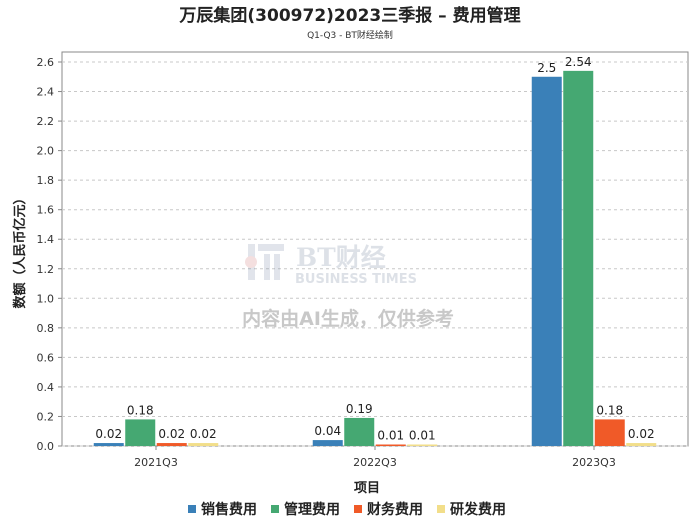 Image resolution: width=700 pixels, height=524 pixels. Describe the element at coordinates (46, 92) in the screenshot. I see `y-tick-label: 2.4` at that location.